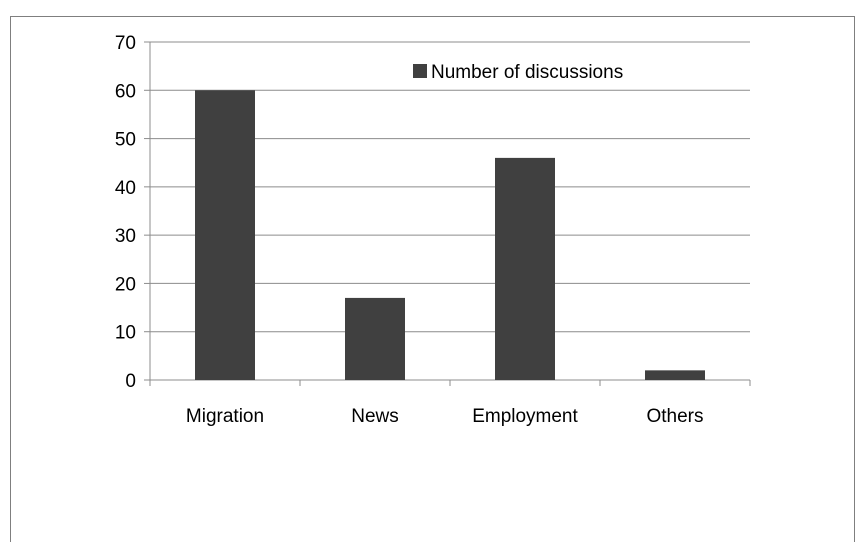  What do you see at coordinates (125, 43) in the screenshot?
I see `y-tick-label: 70` at bounding box center [125, 43].